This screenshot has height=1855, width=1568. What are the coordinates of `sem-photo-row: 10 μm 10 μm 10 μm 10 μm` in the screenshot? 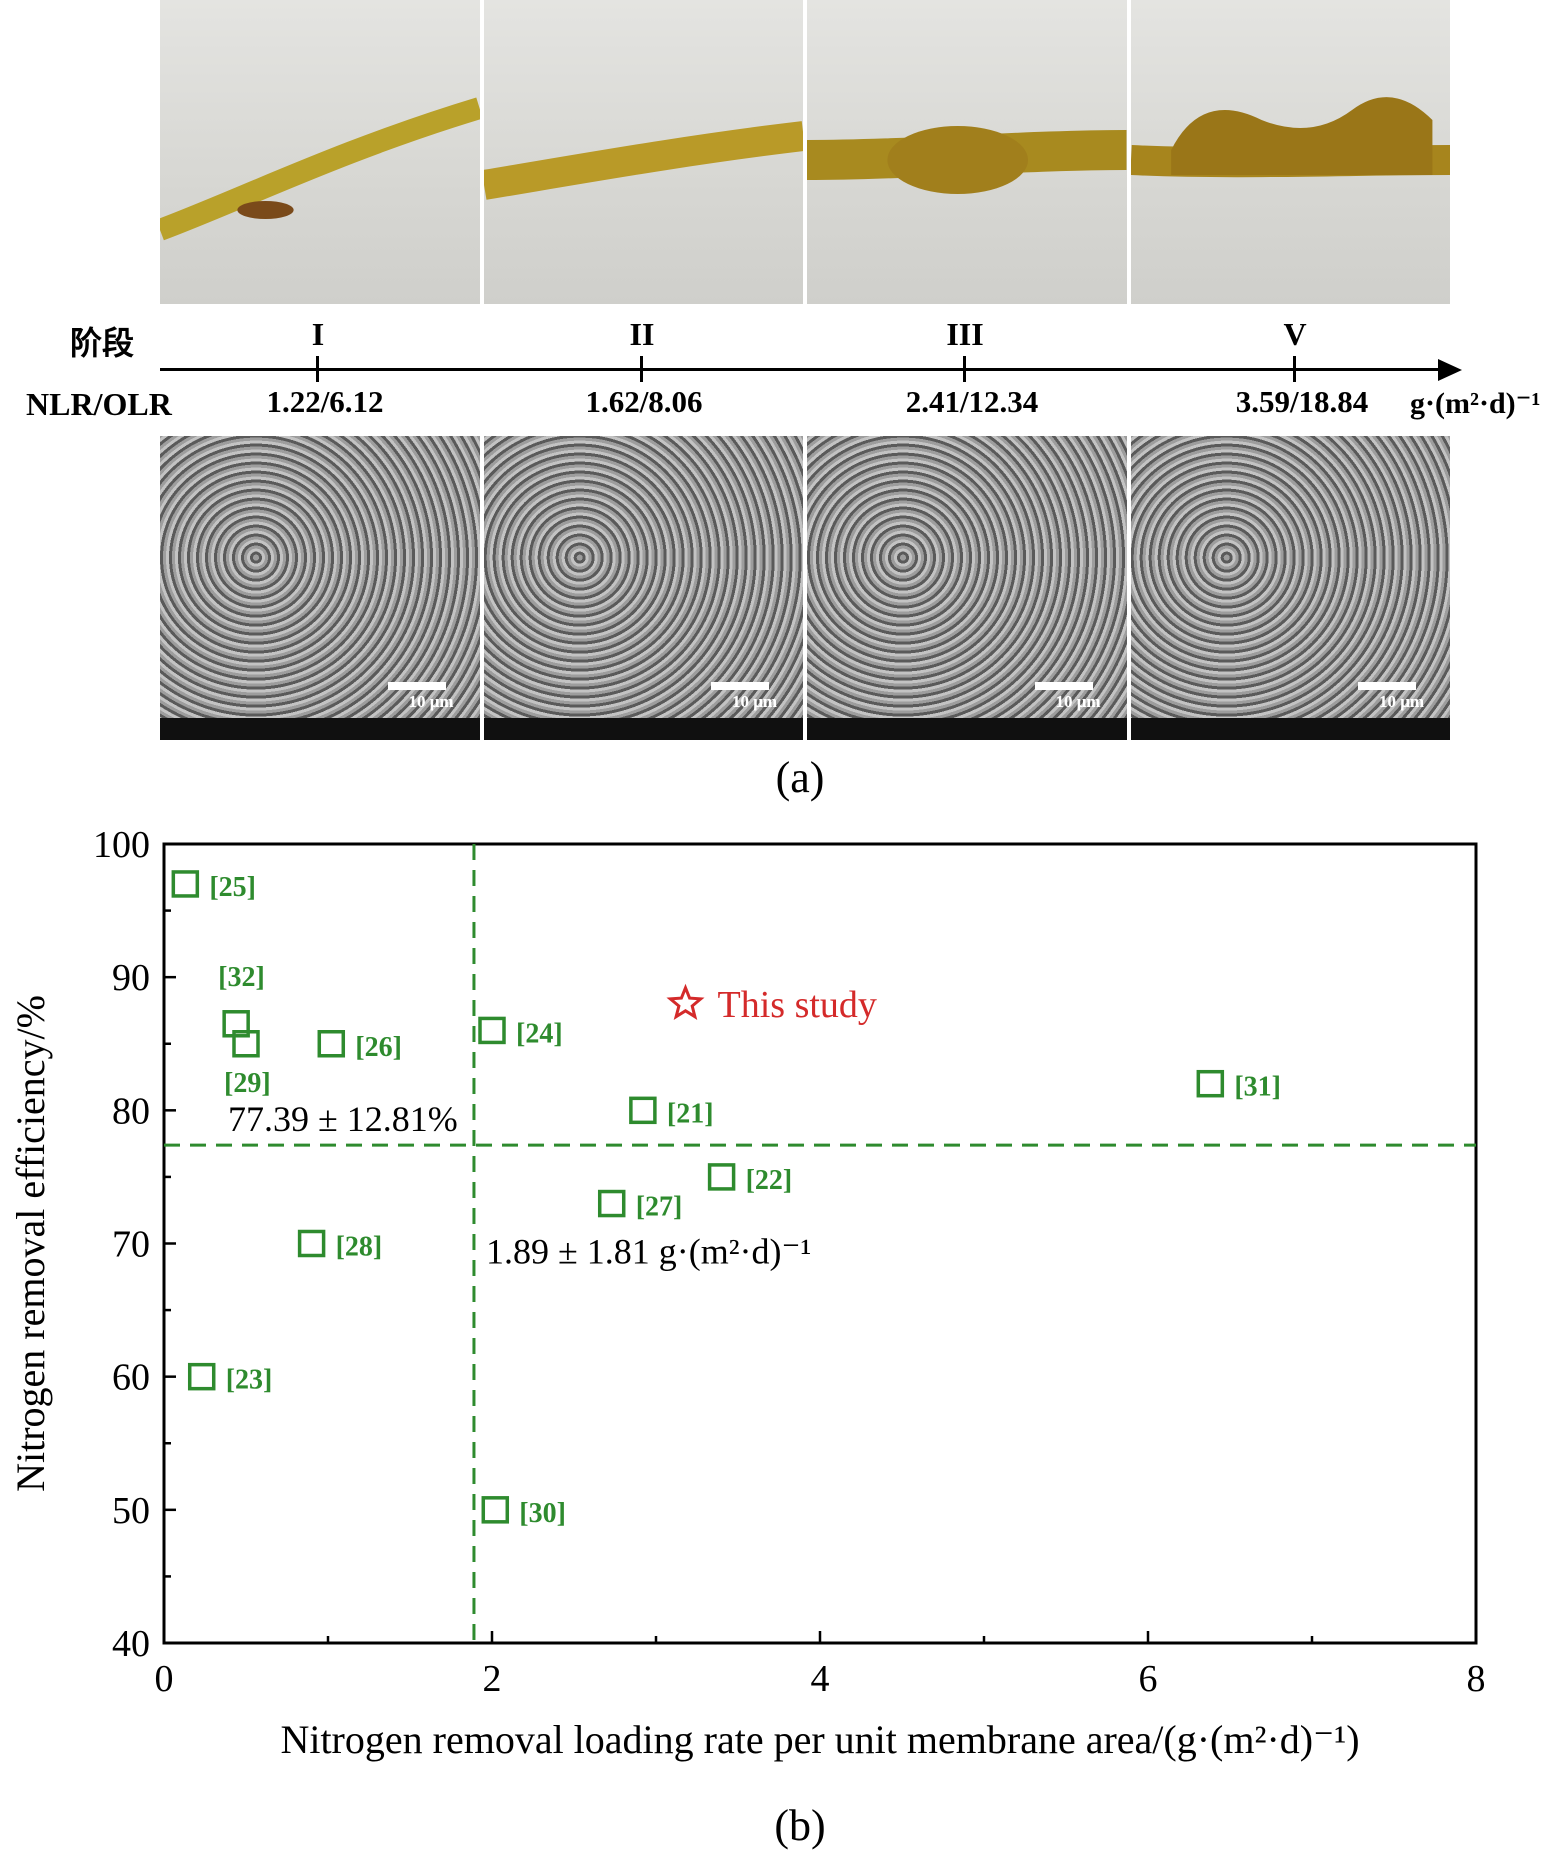 It's located at (805, 588).